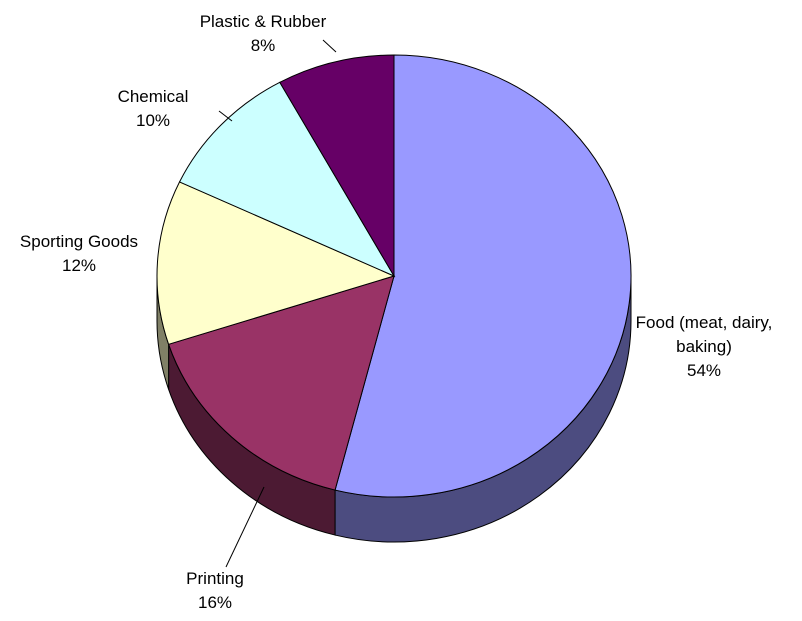  Describe the element at coordinates (79, 241) in the screenshot. I see `slice-name-2-0: Sporting Goods` at that location.